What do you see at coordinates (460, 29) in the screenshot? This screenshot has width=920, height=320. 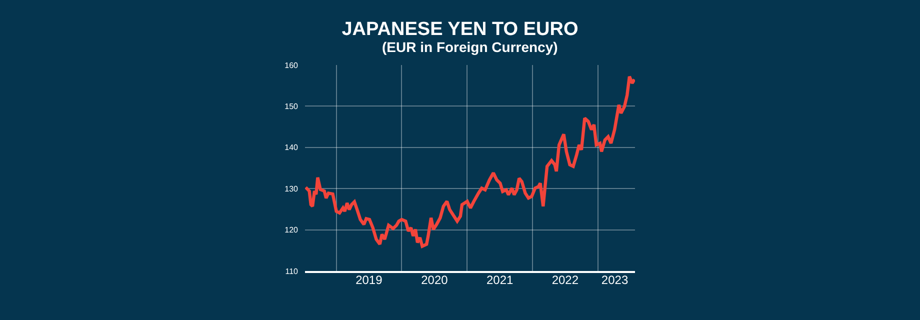 I see `chart-title: JAPANESE YEN TO EURO` at bounding box center [460, 29].